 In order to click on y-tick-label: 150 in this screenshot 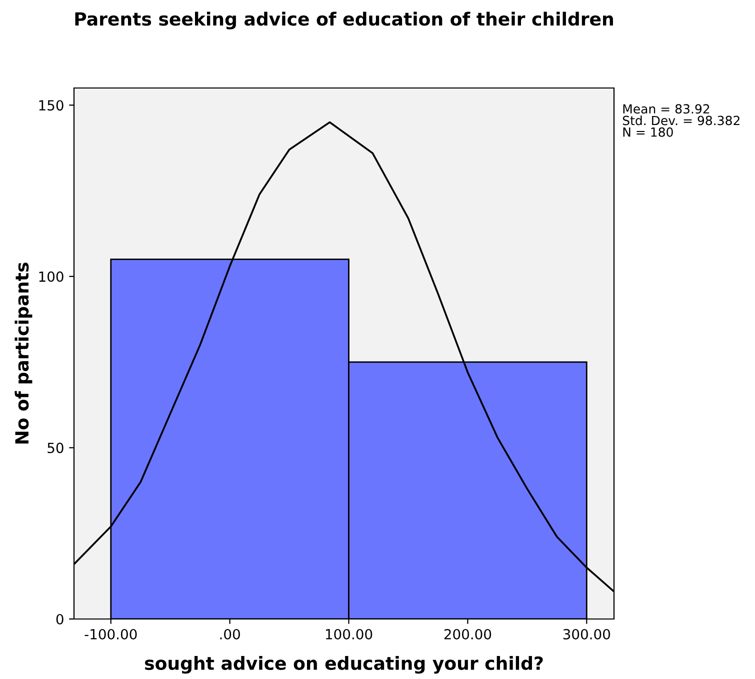, I will do `click(51, 105)`.